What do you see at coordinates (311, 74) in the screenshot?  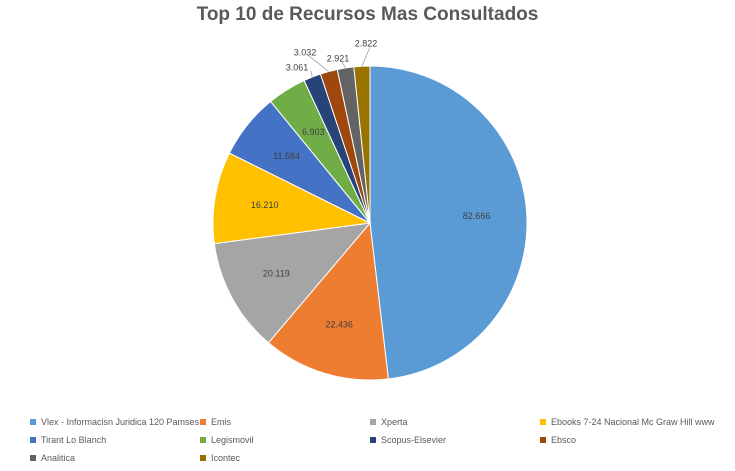 I see `leader-line-scopus-elsevier` at bounding box center [311, 74].